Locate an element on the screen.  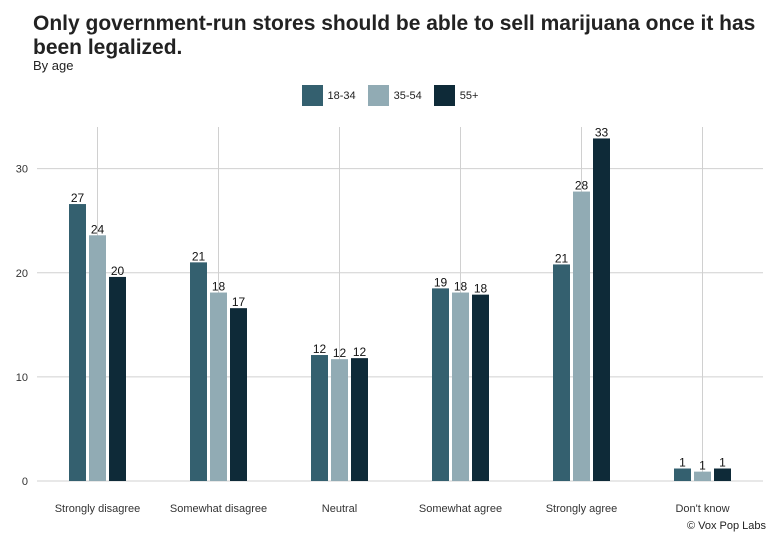
bar-value-label: 19 is located at coordinates (441, 282).